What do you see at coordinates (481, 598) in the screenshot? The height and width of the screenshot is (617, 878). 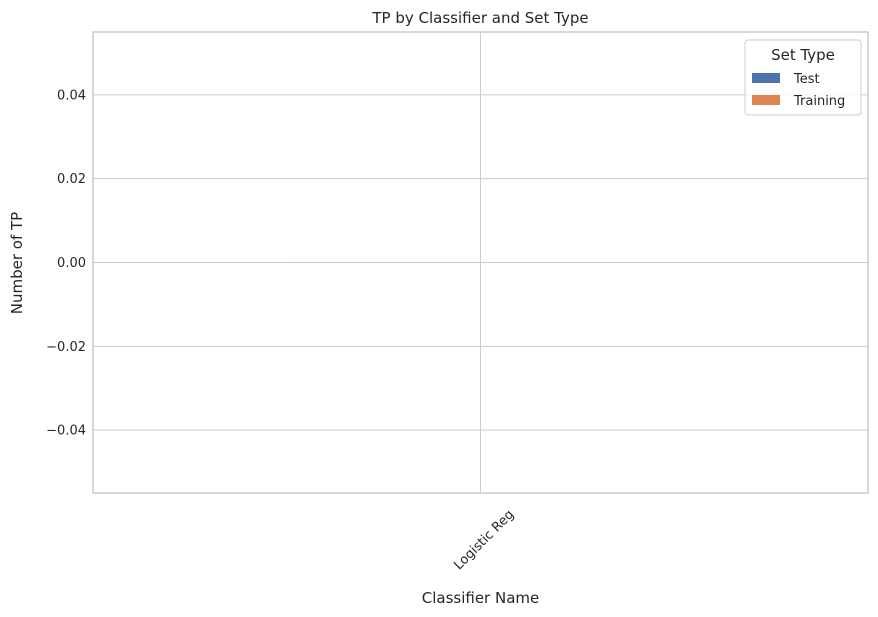 I see `x-axis-label: Classifier Name` at bounding box center [481, 598].